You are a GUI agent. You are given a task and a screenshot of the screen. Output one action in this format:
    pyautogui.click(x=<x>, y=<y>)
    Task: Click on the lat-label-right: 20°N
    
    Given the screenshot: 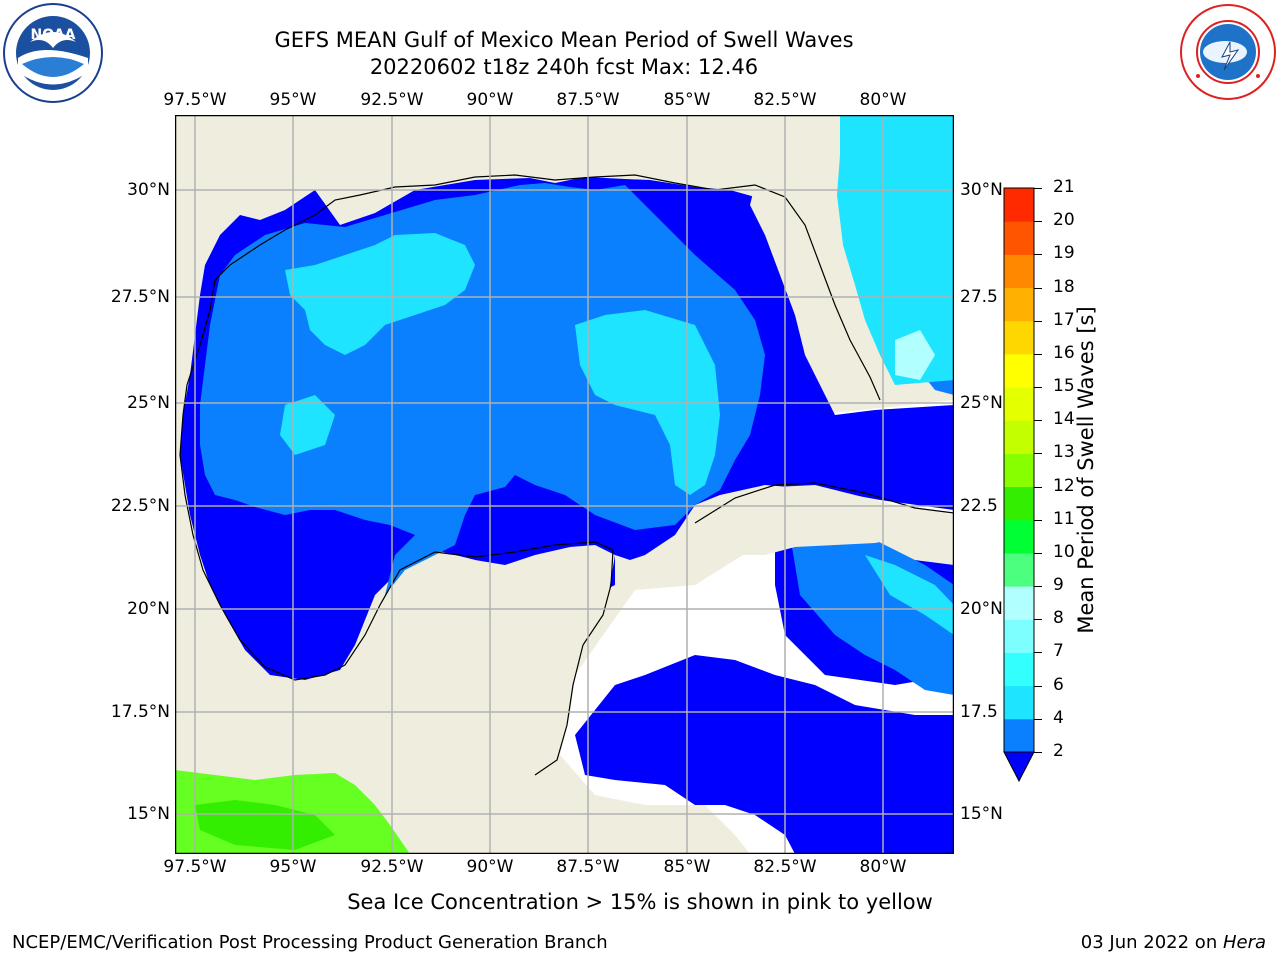 What is the action you would take?
    pyautogui.click(x=981, y=609)
    